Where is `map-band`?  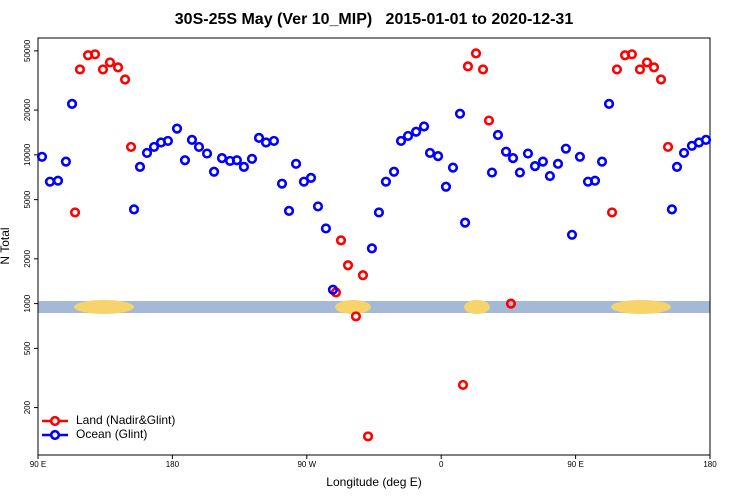
map-band is located at coordinates (374, 307).